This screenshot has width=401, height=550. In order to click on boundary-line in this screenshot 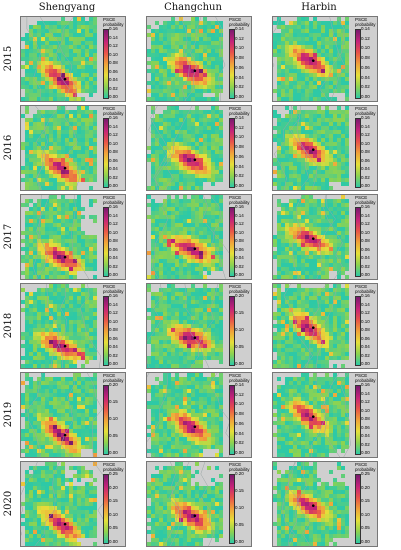, I will do `click(178, 148)`.